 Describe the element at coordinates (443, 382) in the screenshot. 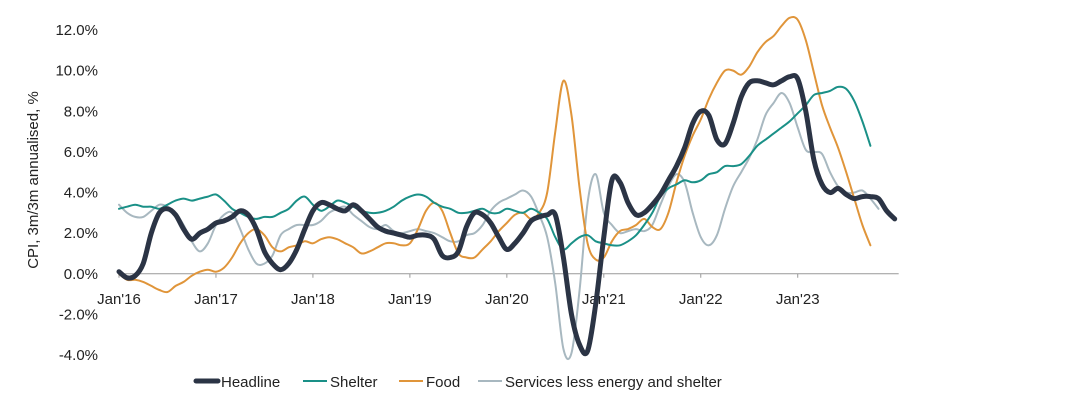

I see `legend-label-food: Food` at that location.